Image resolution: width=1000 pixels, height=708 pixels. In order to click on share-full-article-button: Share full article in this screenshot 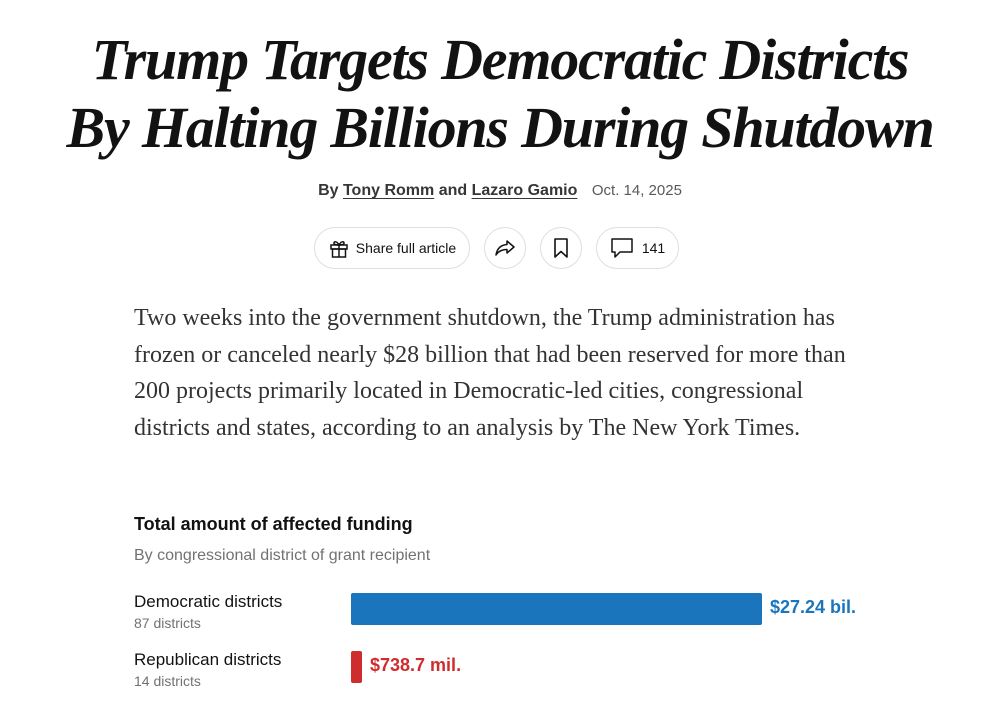, I will do `click(392, 248)`.